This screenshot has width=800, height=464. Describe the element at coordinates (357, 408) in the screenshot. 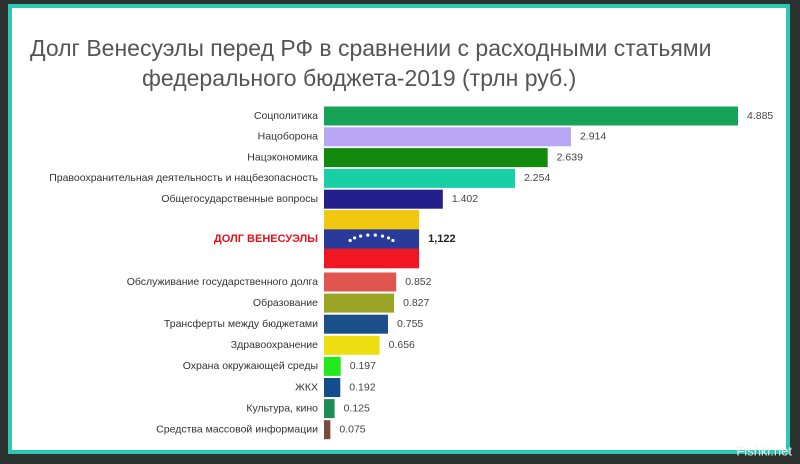

I see `value-label: 0.125` at that location.